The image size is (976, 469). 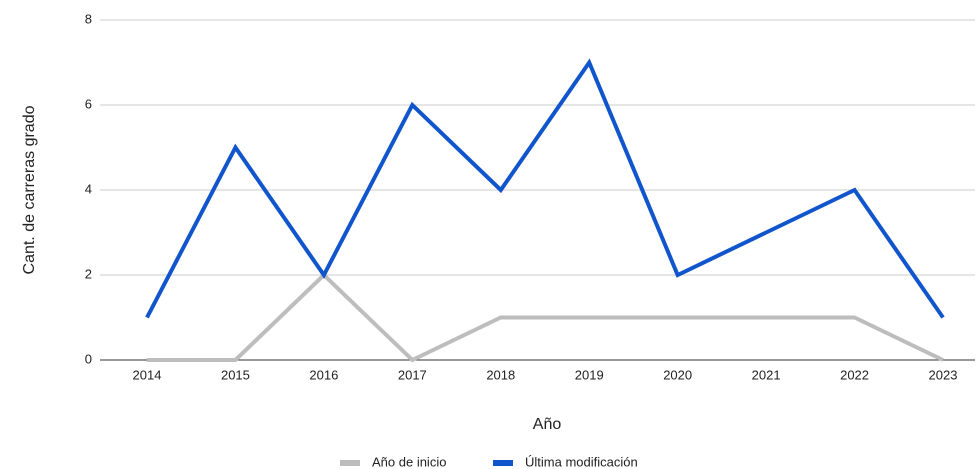 What do you see at coordinates (323, 374) in the screenshot?
I see `x-tick-label: 2016` at bounding box center [323, 374].